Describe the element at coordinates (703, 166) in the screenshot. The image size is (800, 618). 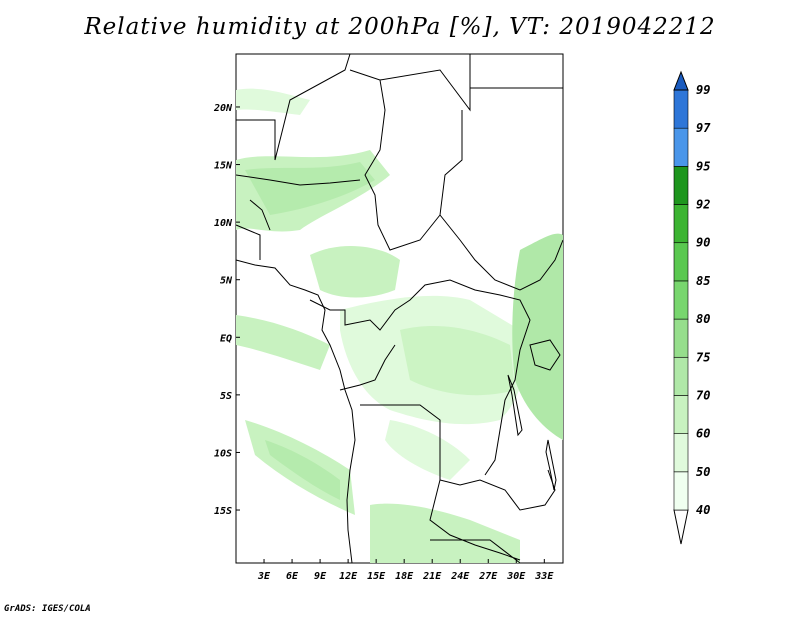
I see `colorbar-label: 95` at that location.